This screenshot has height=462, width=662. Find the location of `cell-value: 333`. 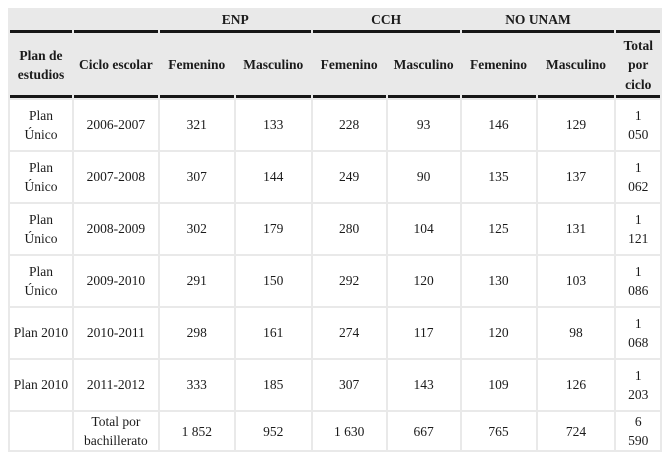

cell-value: 333 is located at coordinates (196, 385).